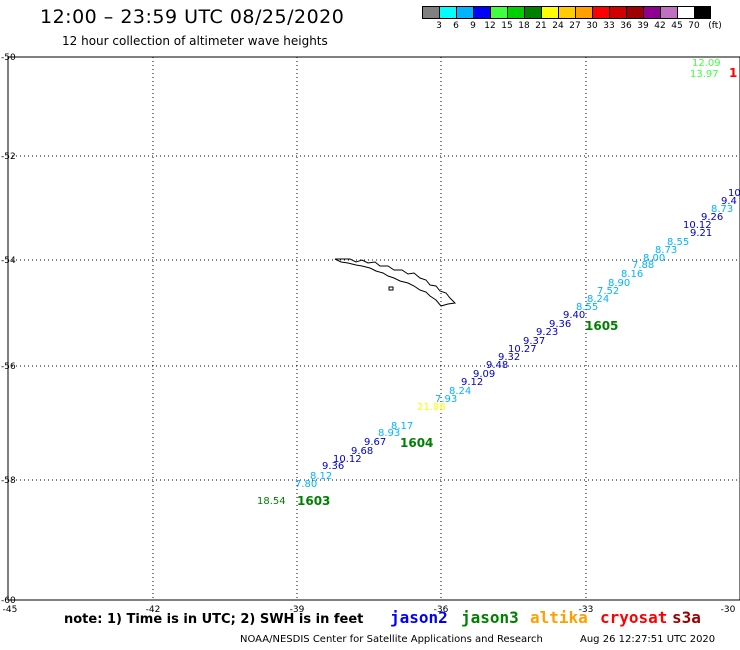 The height and width of the screenshot is (650, 740). I want to click on lon-label: -42, so click(153, 610).